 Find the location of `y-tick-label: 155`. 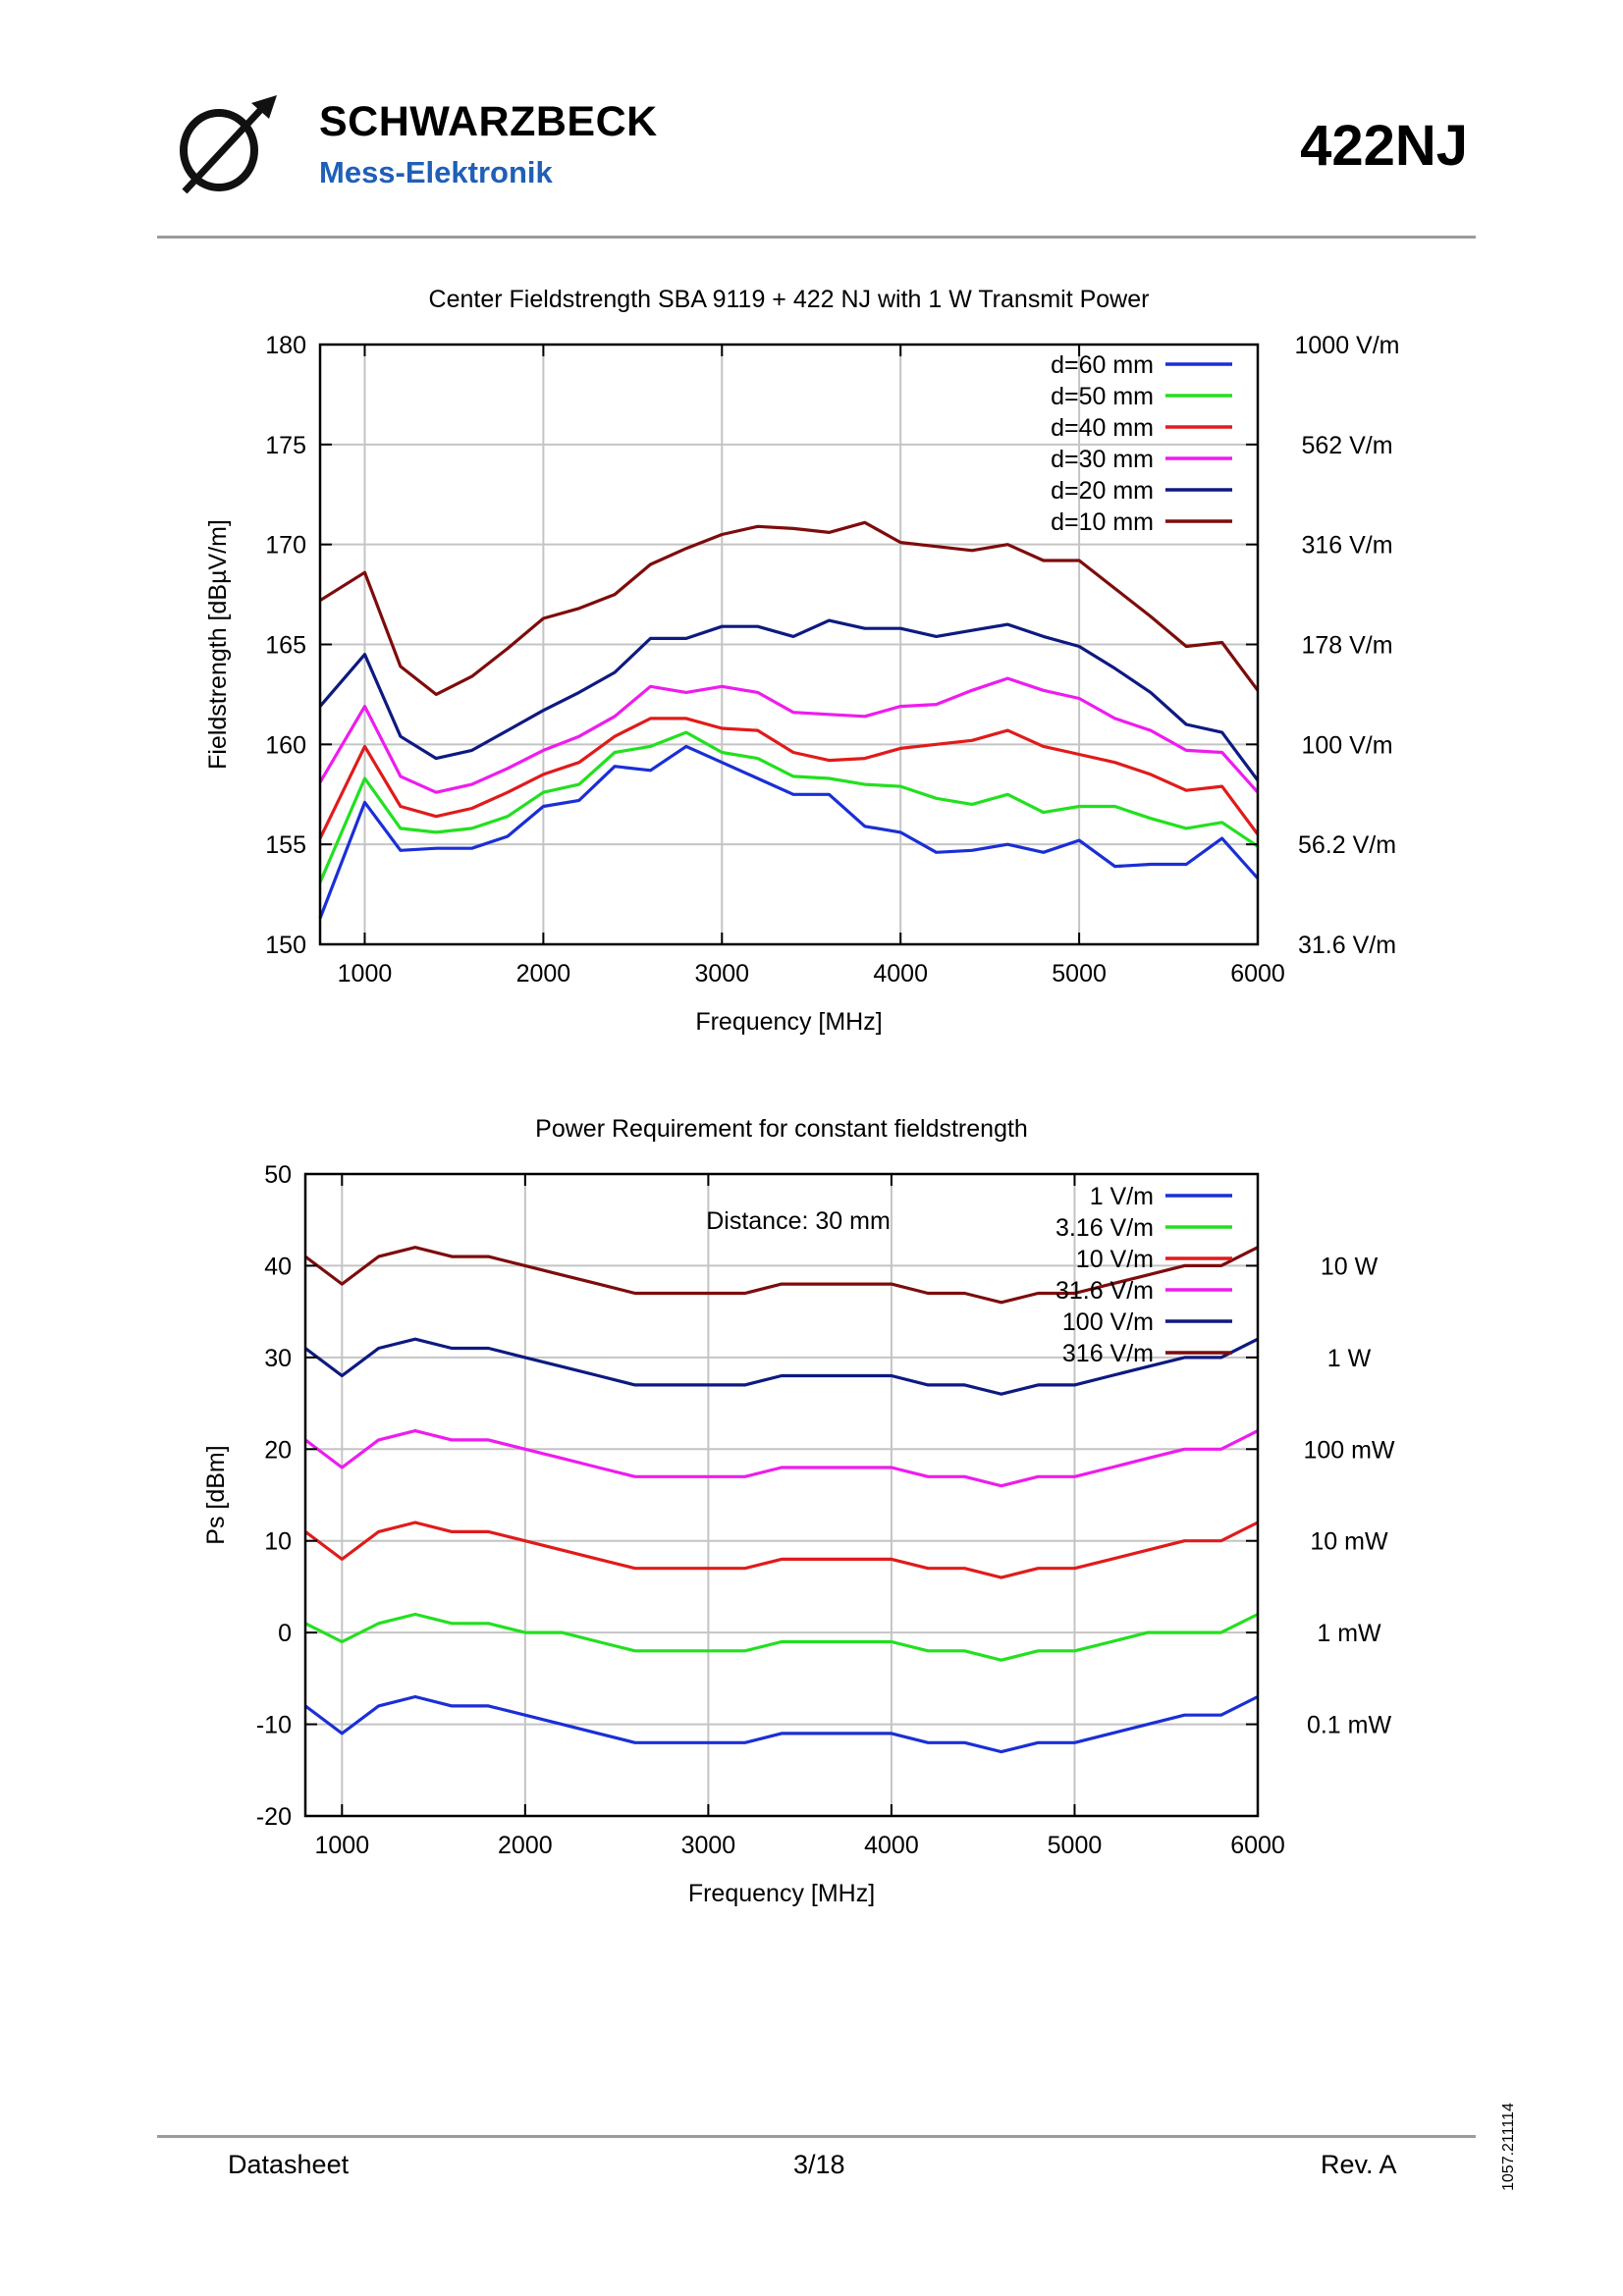

y-tick-label: 155 is located at coordinates (285, 845).